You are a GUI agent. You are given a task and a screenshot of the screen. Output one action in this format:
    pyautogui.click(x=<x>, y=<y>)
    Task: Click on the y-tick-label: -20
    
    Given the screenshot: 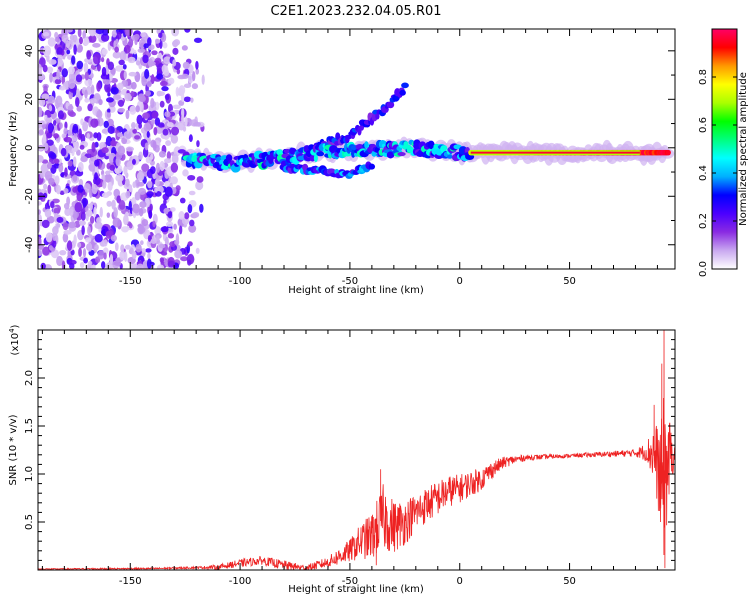 What is the action you would take?
    pyautogui.click(x=29, y=196)
    